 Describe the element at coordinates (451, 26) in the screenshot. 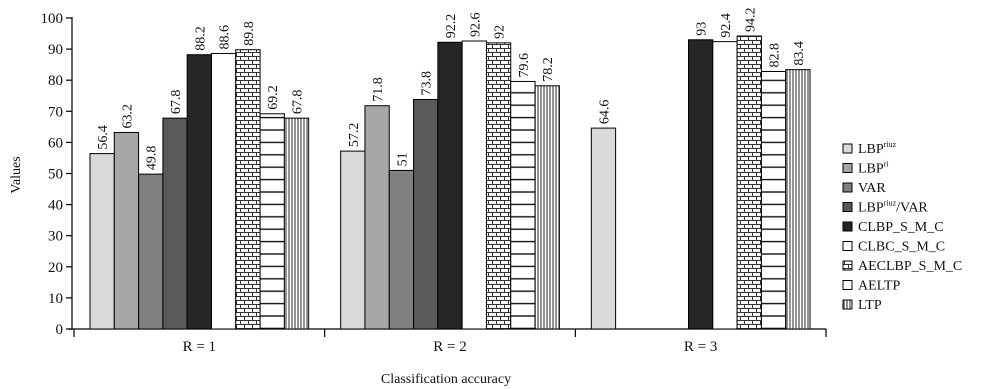

I see `data-label: 92.2` at that location.